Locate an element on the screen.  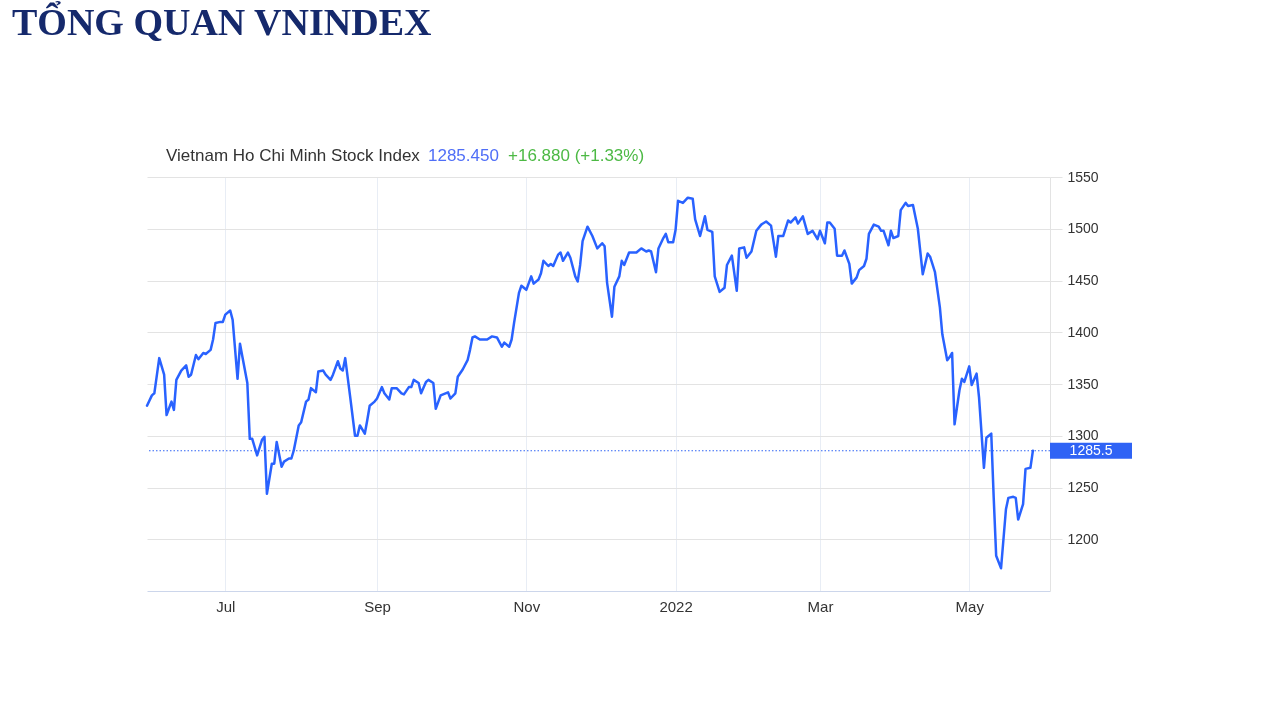
y-tick-label: 1250 is located at coordinates (1083, 487).